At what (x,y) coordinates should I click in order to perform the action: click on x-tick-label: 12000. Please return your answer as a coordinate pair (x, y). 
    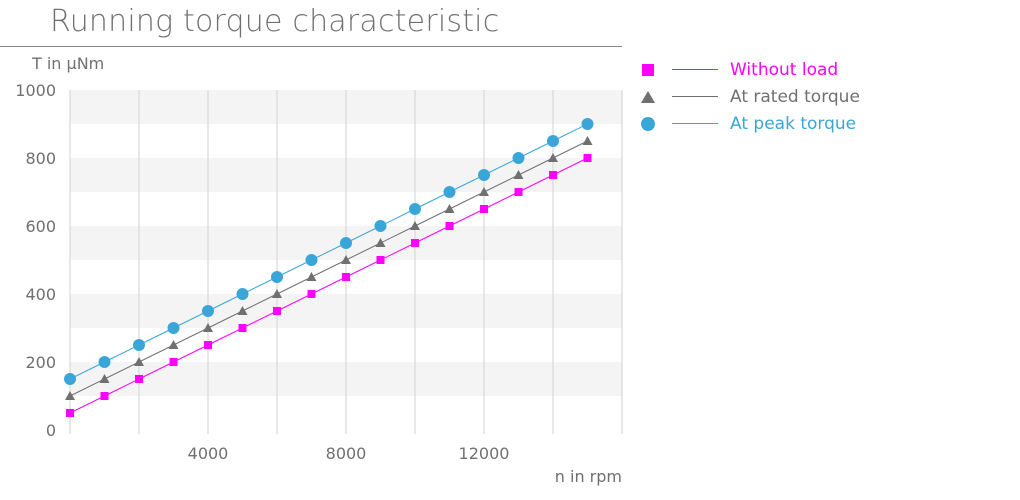
    Looking at the image, I should click on (484, 453).